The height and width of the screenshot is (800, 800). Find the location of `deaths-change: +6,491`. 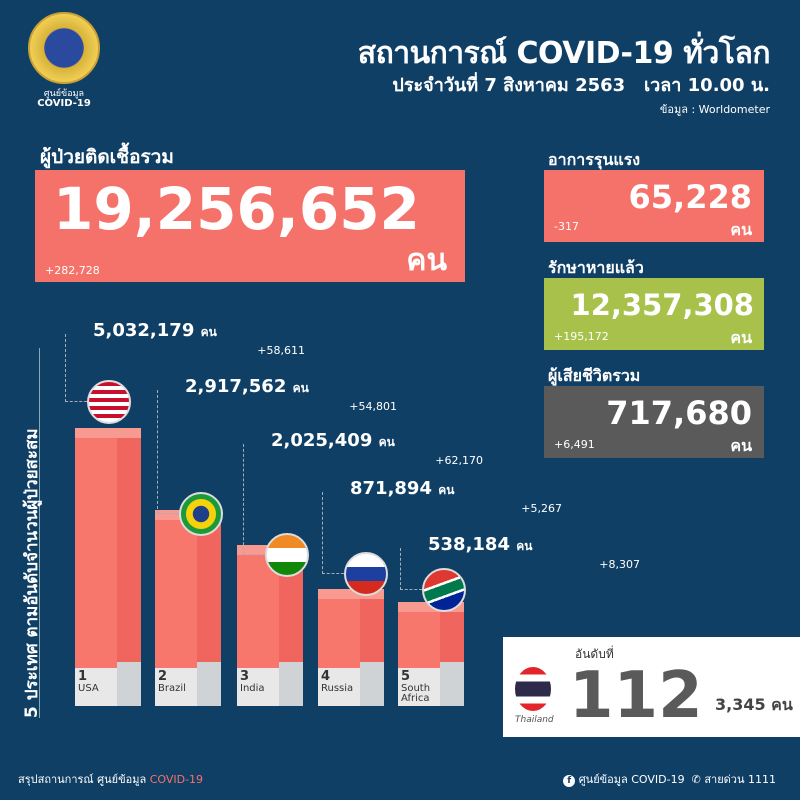

deaths-change: +6,491 is located at coordinates (574, 444).